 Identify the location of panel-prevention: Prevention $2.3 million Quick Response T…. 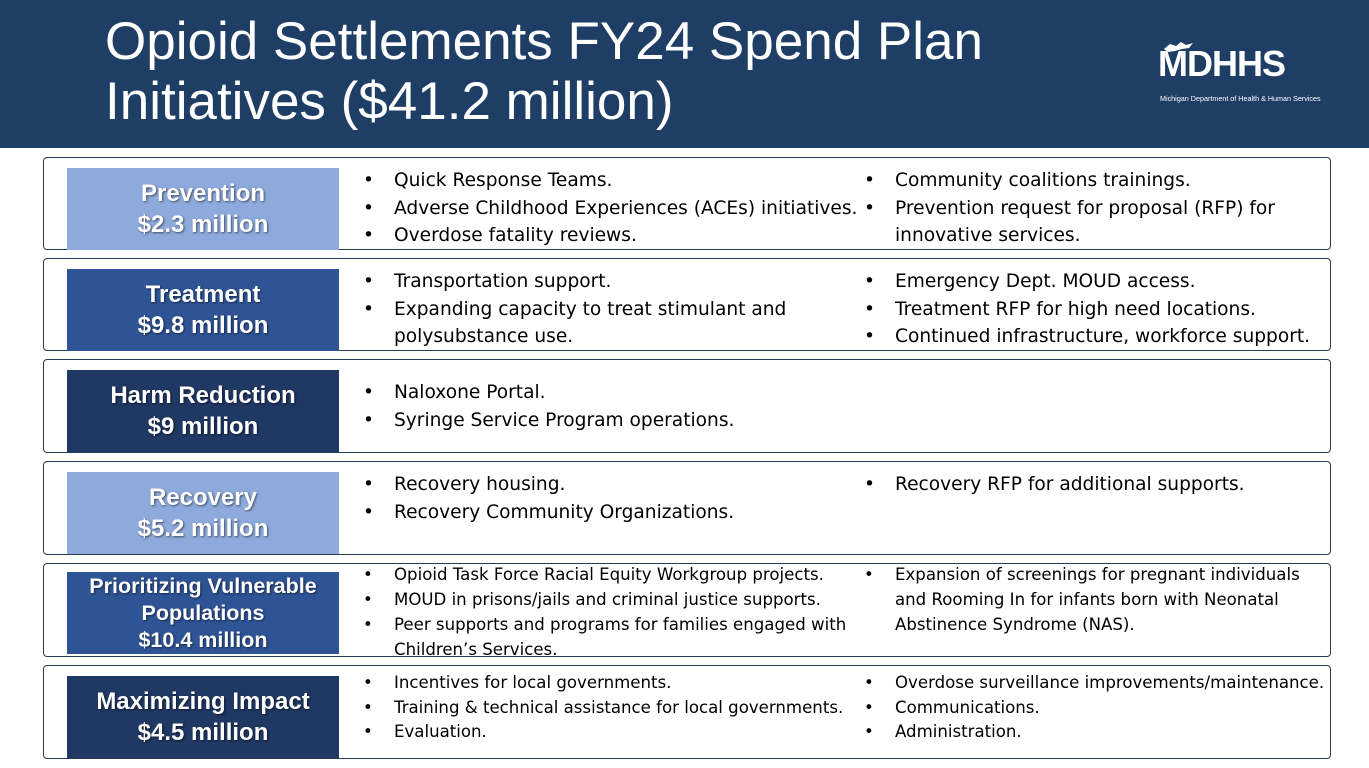
(687, 203).